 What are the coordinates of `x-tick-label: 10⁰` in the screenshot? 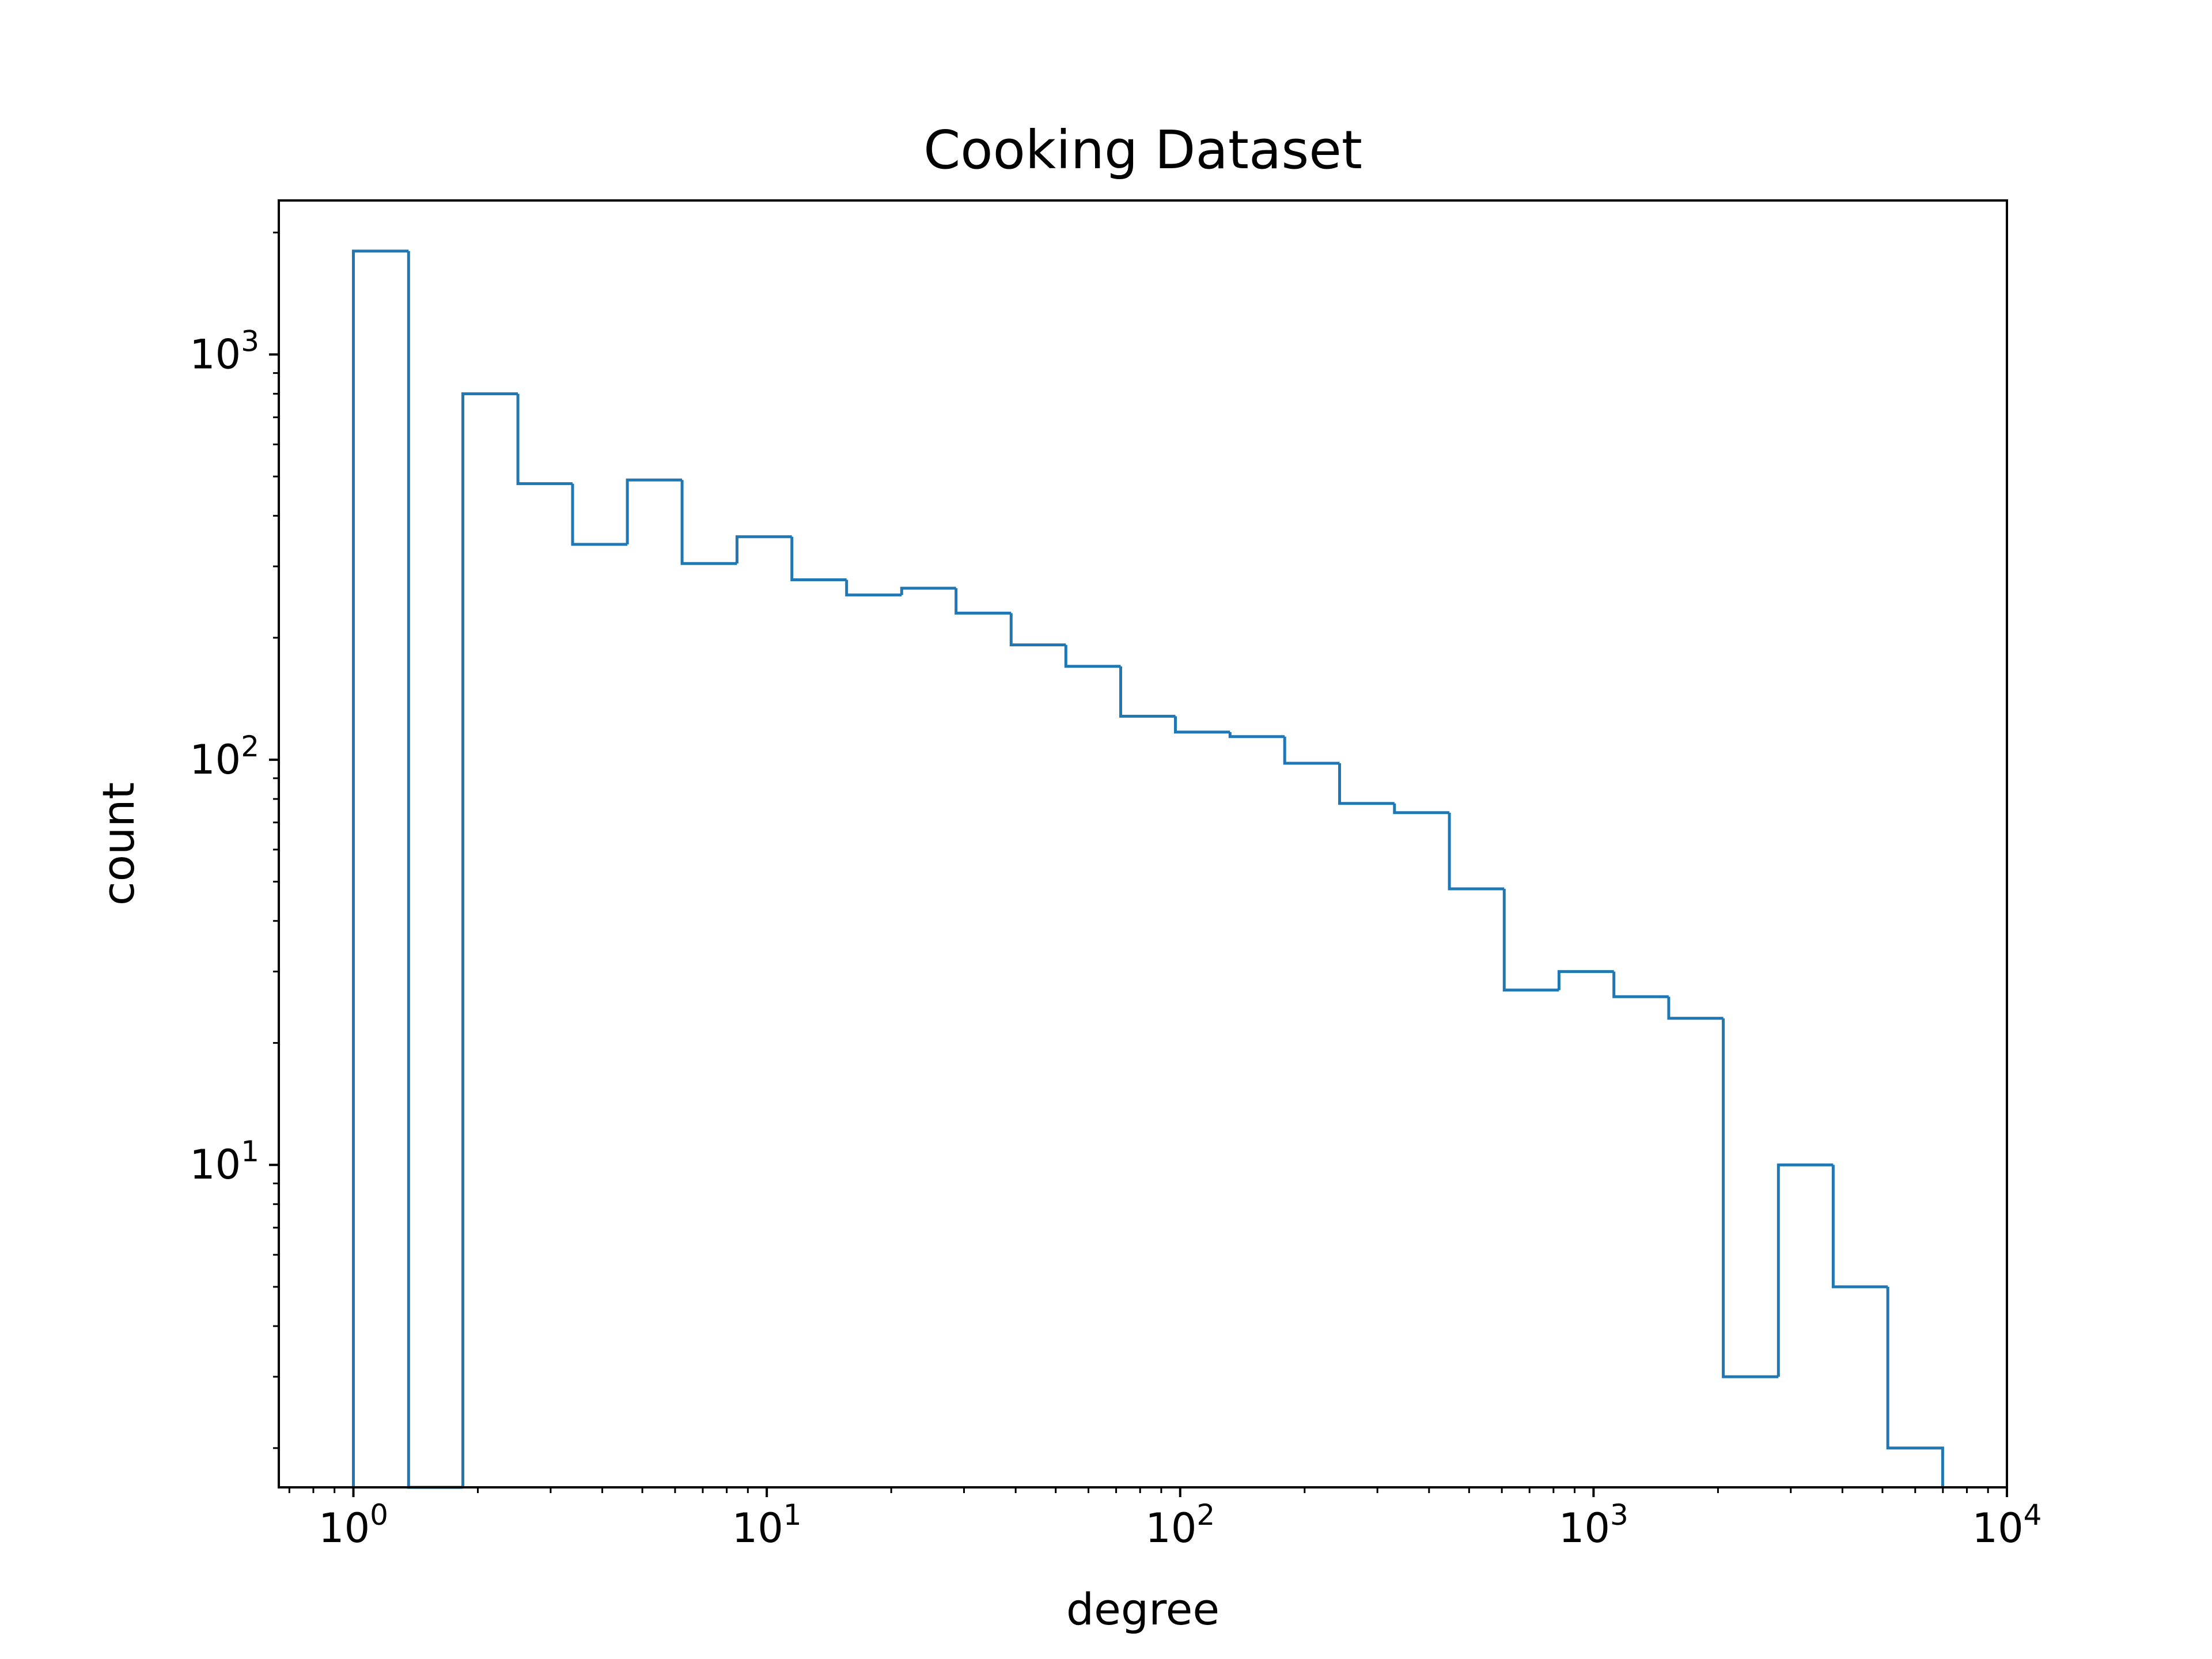 It's located at (353, 1525).